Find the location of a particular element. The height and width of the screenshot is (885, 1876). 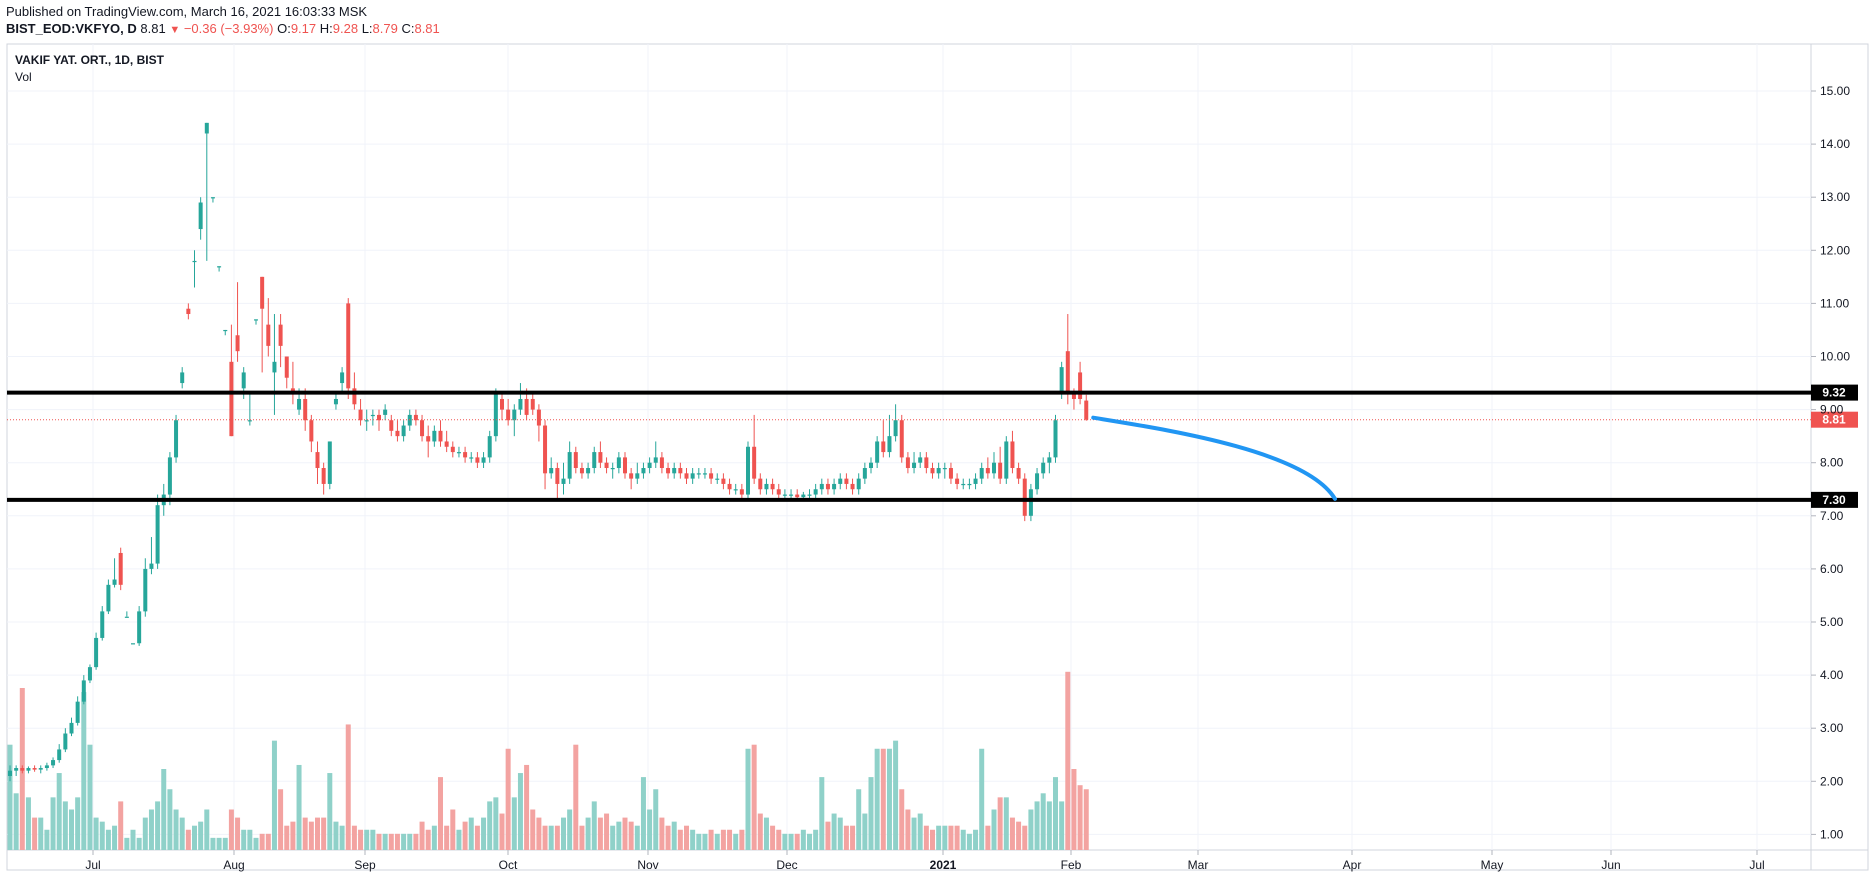

y-tick-label: 5.00 is located at coordinates (1832, 622).